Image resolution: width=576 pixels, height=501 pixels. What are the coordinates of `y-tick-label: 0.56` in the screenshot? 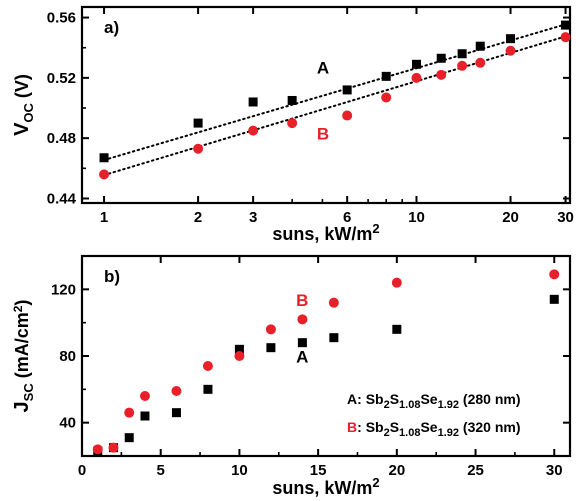 It's located at (61, 18).